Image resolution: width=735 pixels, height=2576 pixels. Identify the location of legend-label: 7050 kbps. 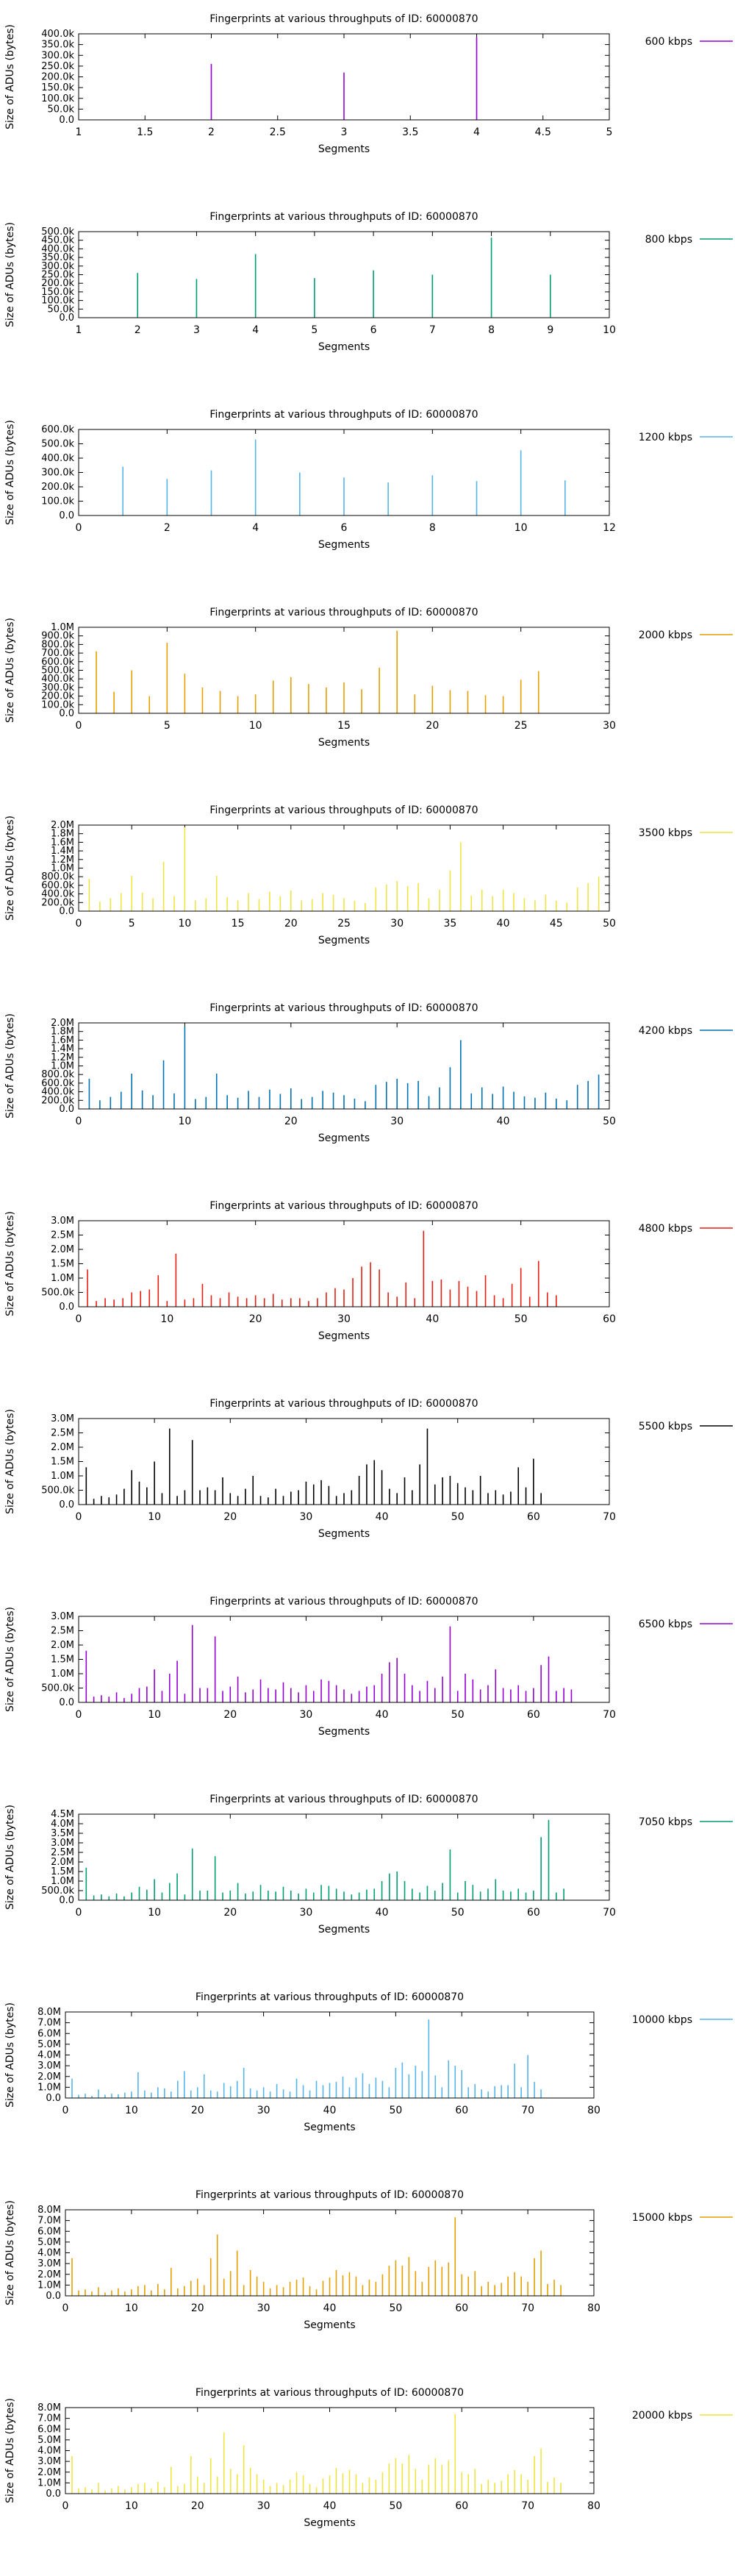
(665, 1822).